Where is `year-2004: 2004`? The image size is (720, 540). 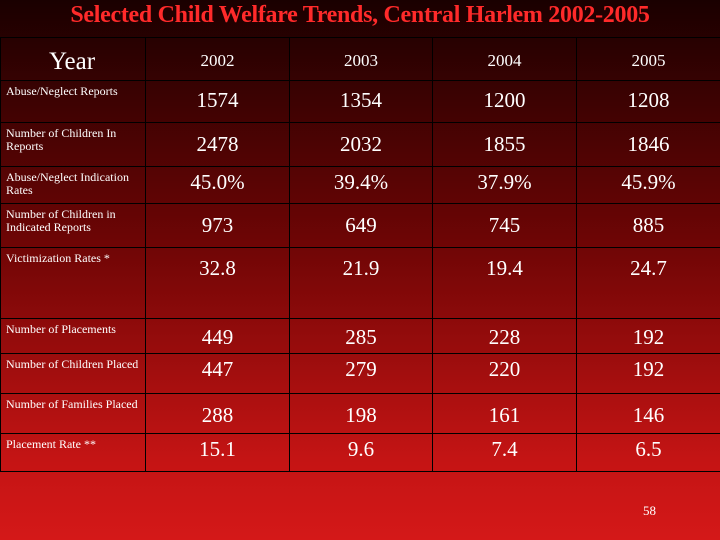 year-2004: 2004 is located at coordinates (504, 59).